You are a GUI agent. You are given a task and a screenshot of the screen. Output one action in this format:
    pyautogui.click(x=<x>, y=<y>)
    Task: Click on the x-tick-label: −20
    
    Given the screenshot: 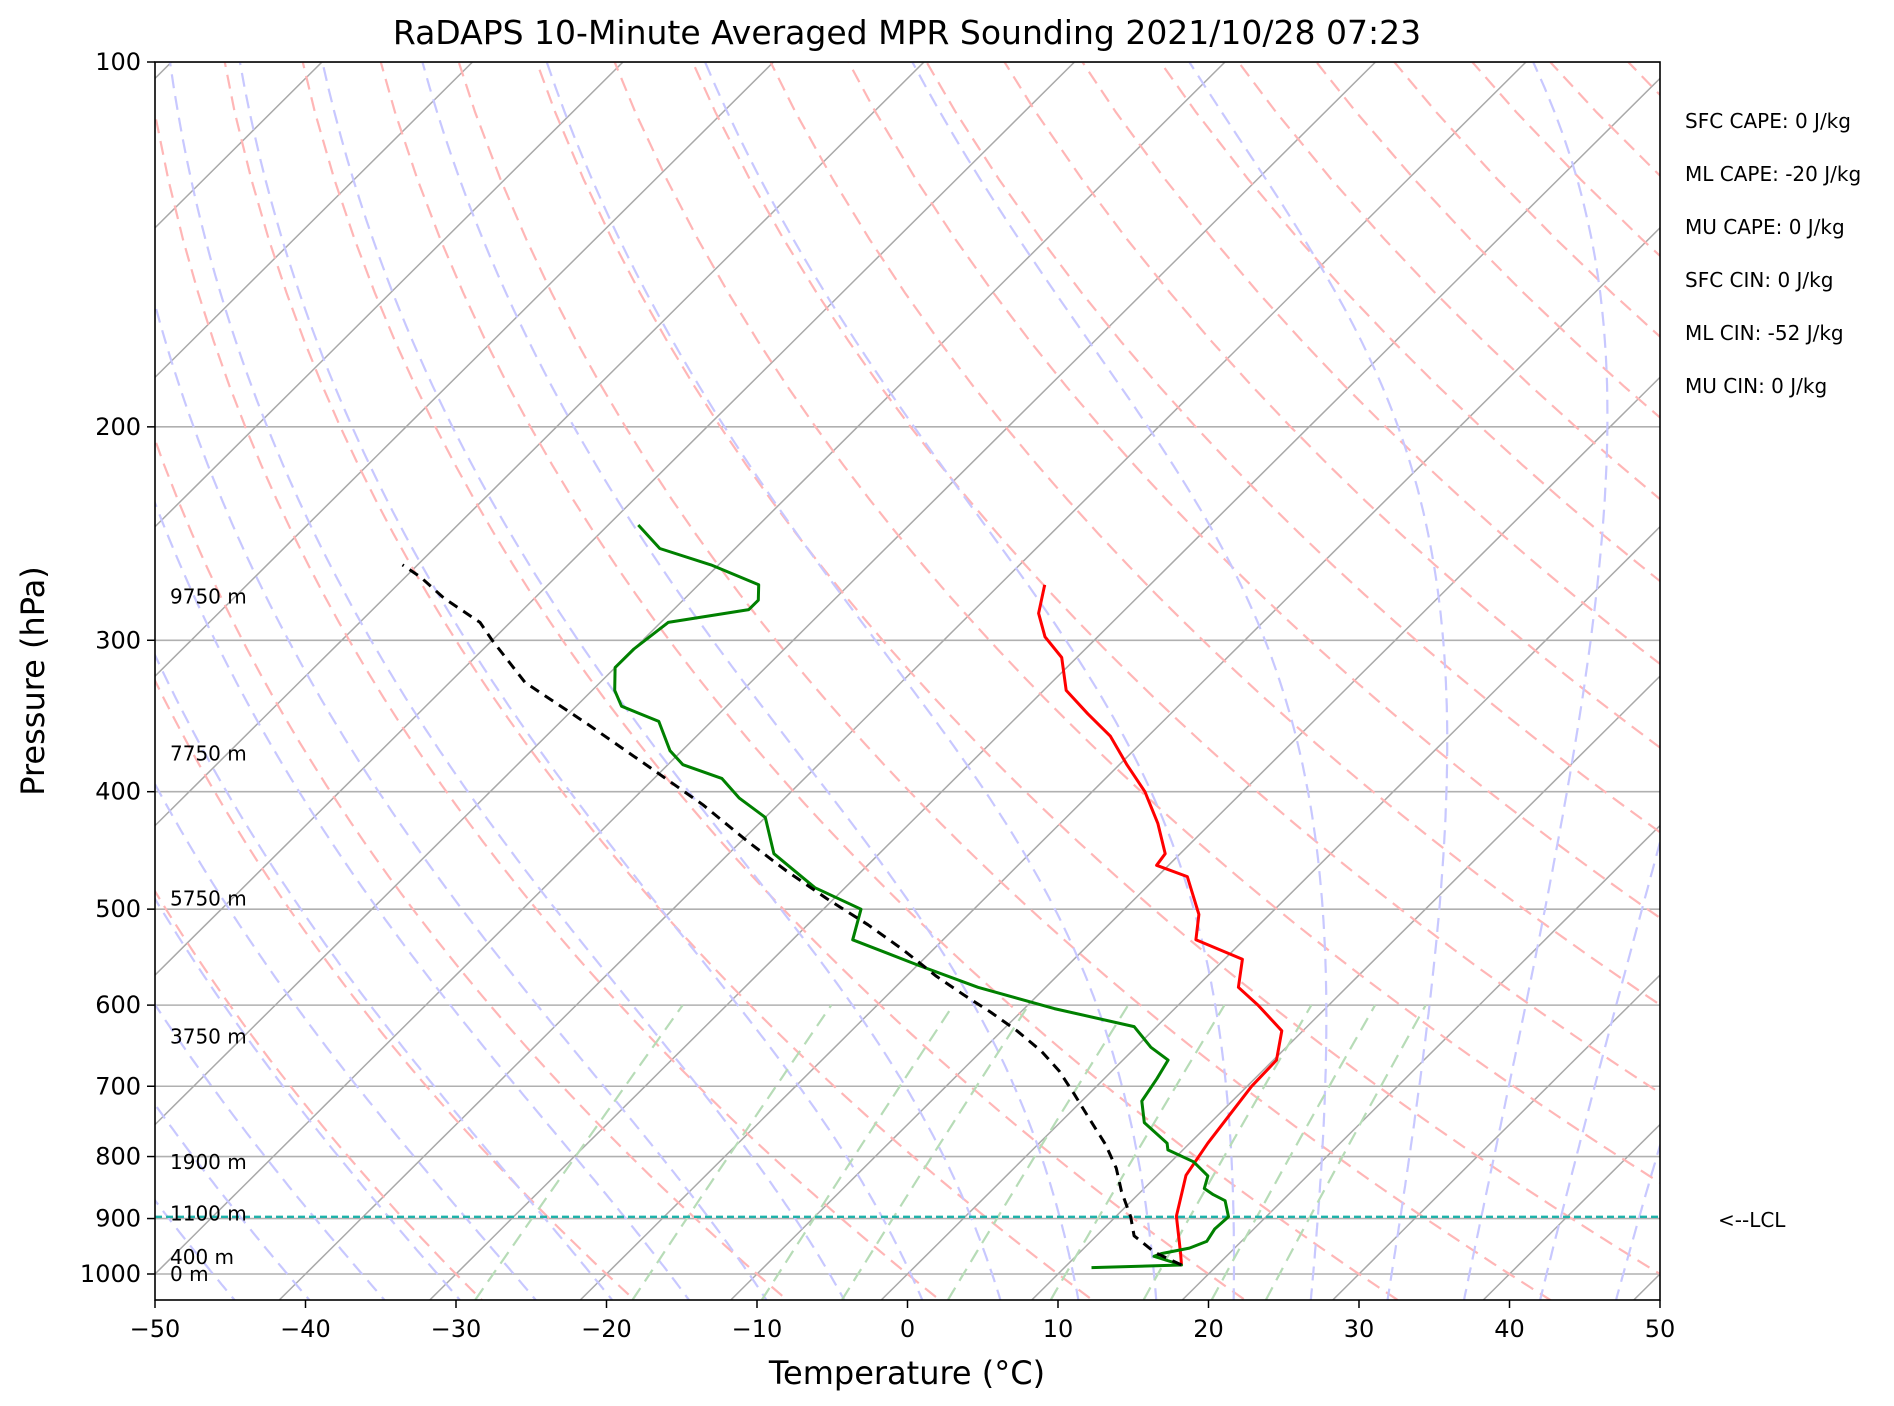 What is the action you would take?
    pyautogui.click(x=606, y=1329)
    